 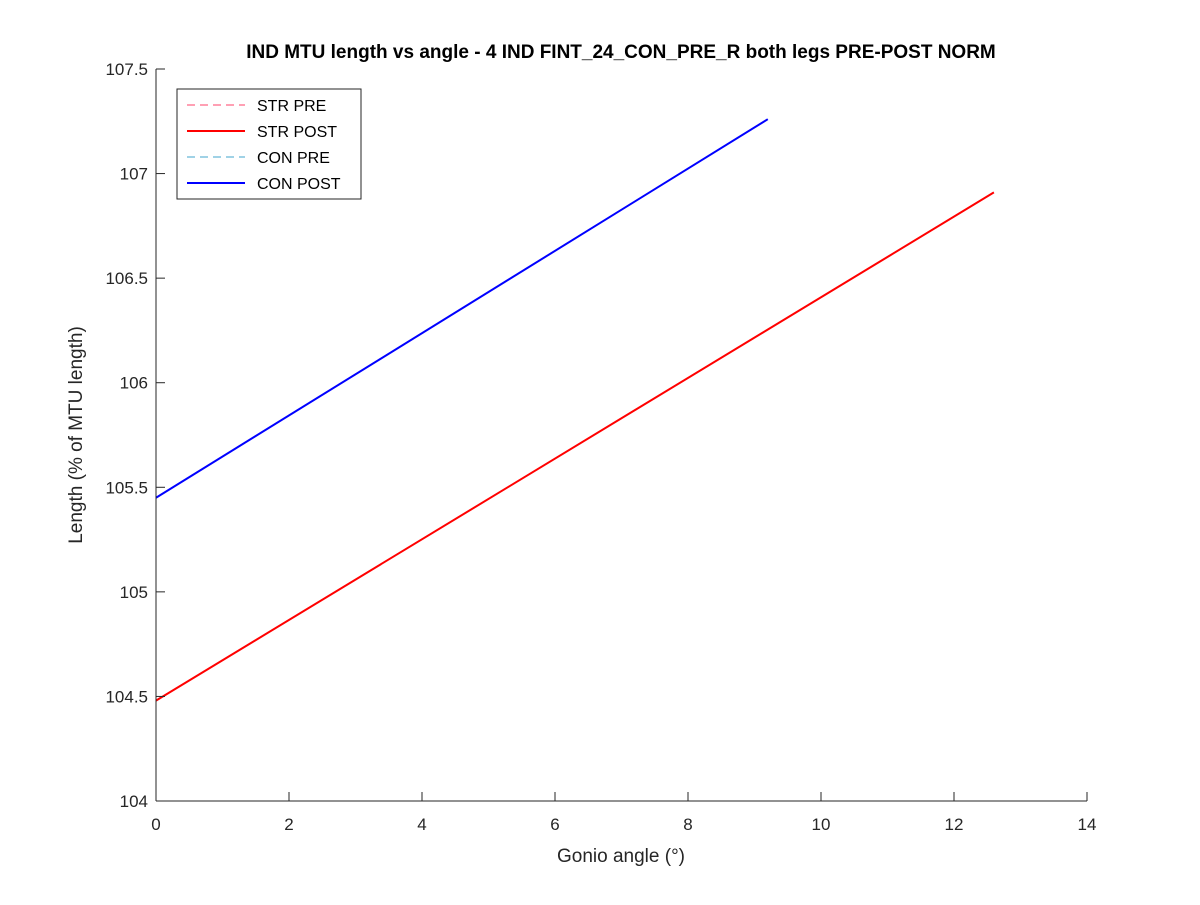 I want to click on y-tick-label: 107.5, so click(x=126, y=69).